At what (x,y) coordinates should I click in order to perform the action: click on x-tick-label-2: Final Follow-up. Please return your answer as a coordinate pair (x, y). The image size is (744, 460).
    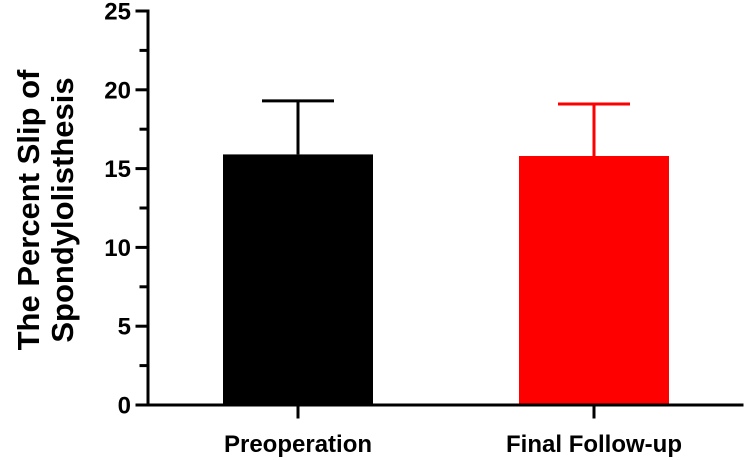
    Looking at the image, I should click on (594, 444).